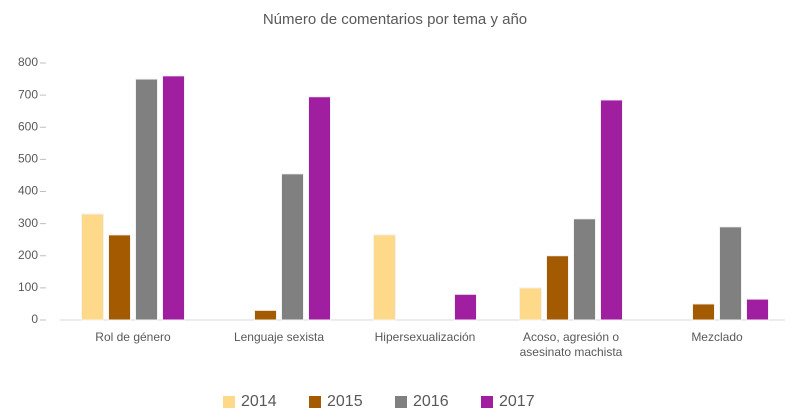 The width and height of the screenshot is (790, 413). Describe the element at coordinates (133, 337) in the screenshot. I see `x-tick-label: Rol de género` at that location.